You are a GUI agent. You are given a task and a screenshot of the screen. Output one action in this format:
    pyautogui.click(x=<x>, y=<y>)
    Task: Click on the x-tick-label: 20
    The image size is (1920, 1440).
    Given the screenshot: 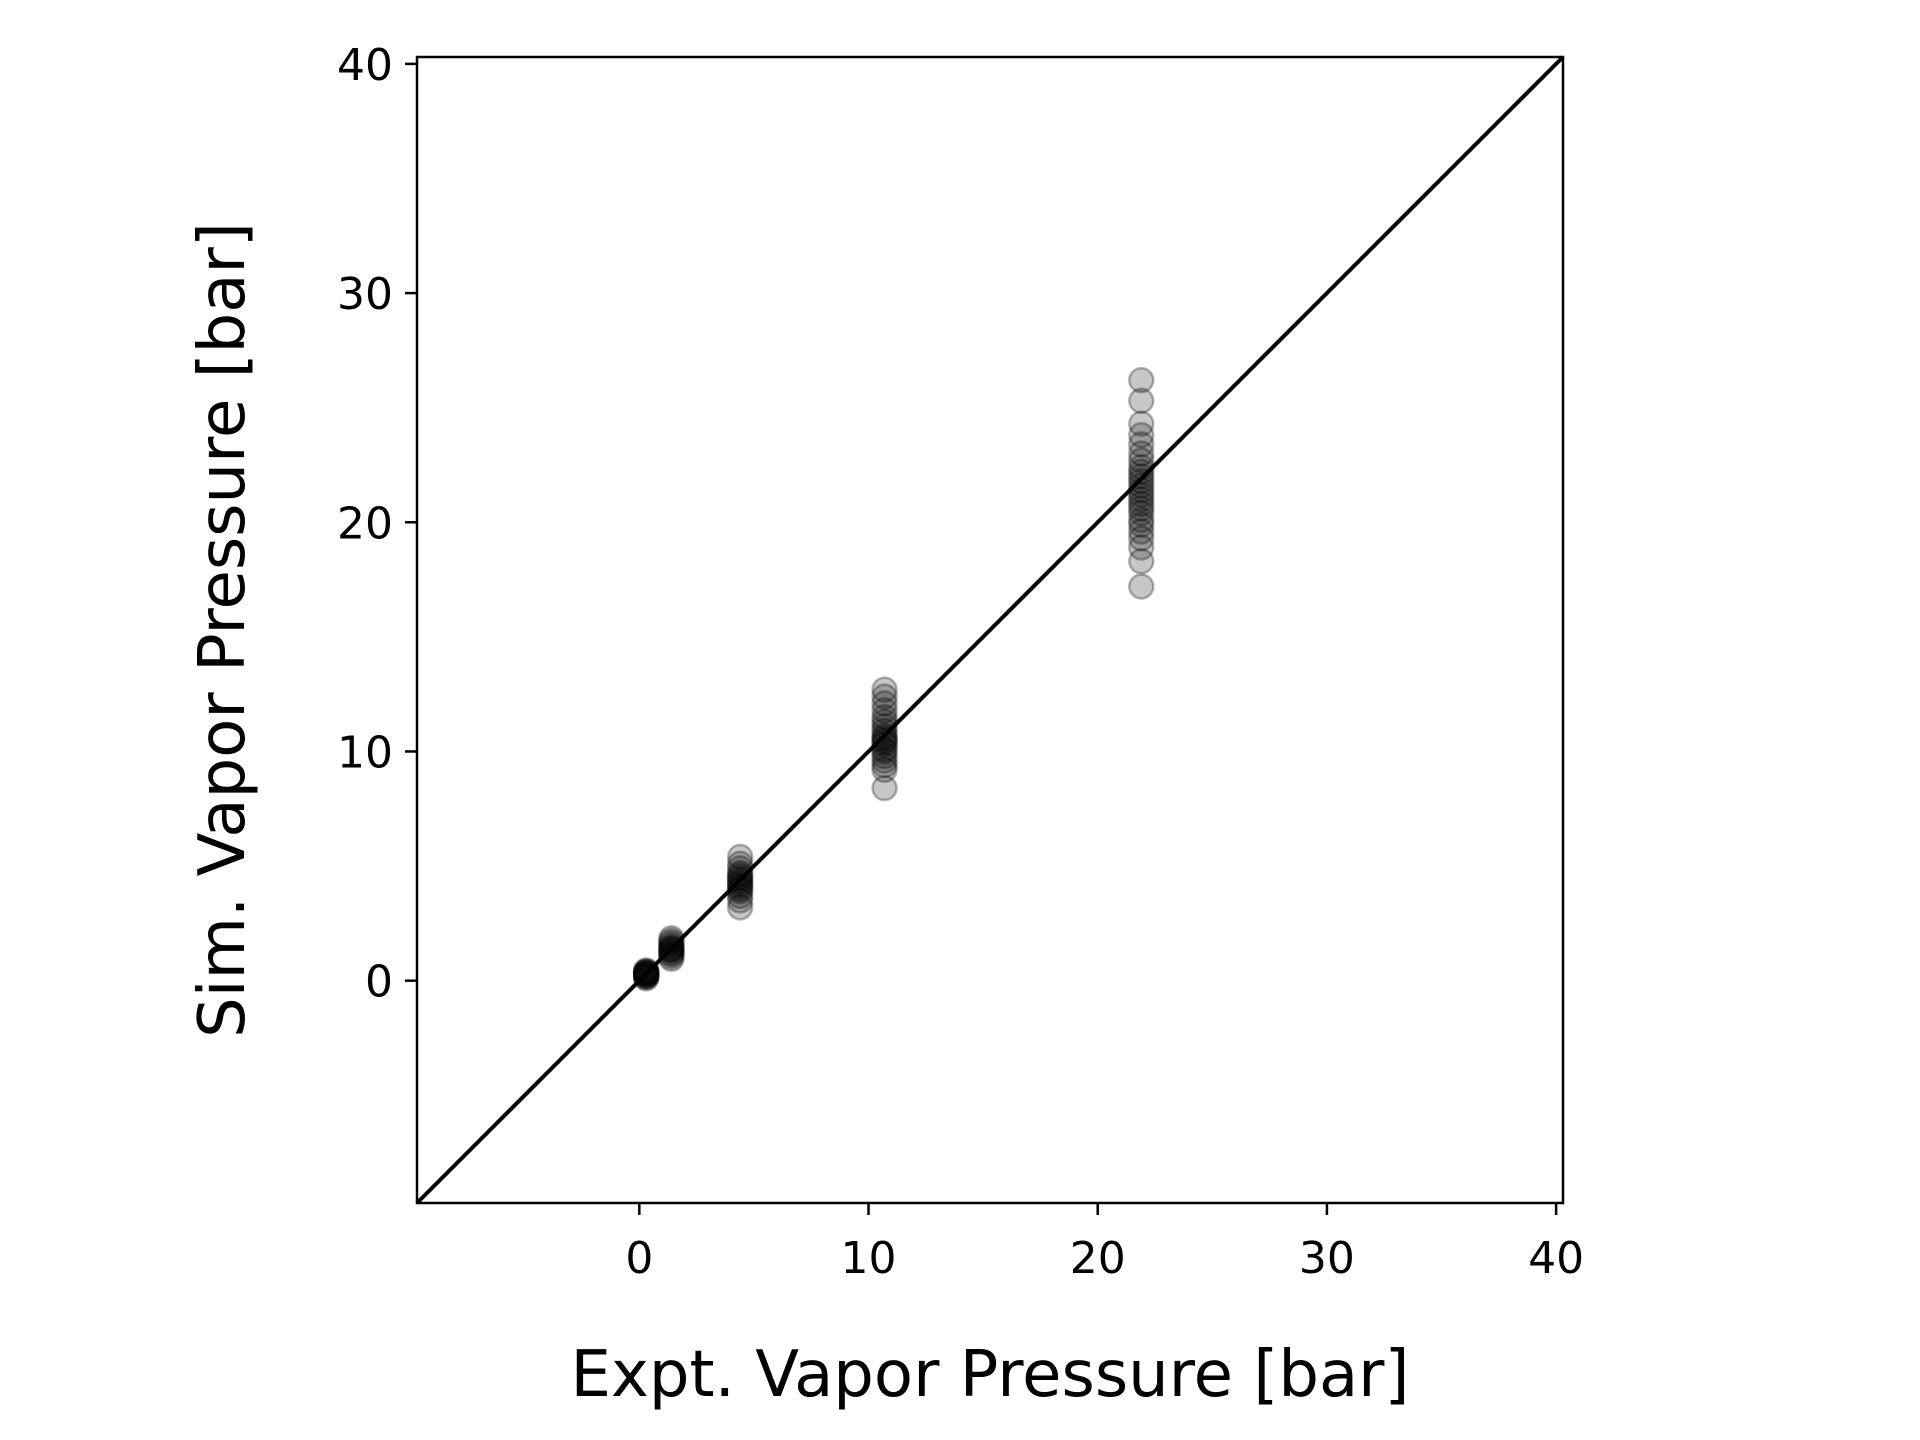 What is the action you would take?
    pyautogui.click(x=1098, y=1258)
    